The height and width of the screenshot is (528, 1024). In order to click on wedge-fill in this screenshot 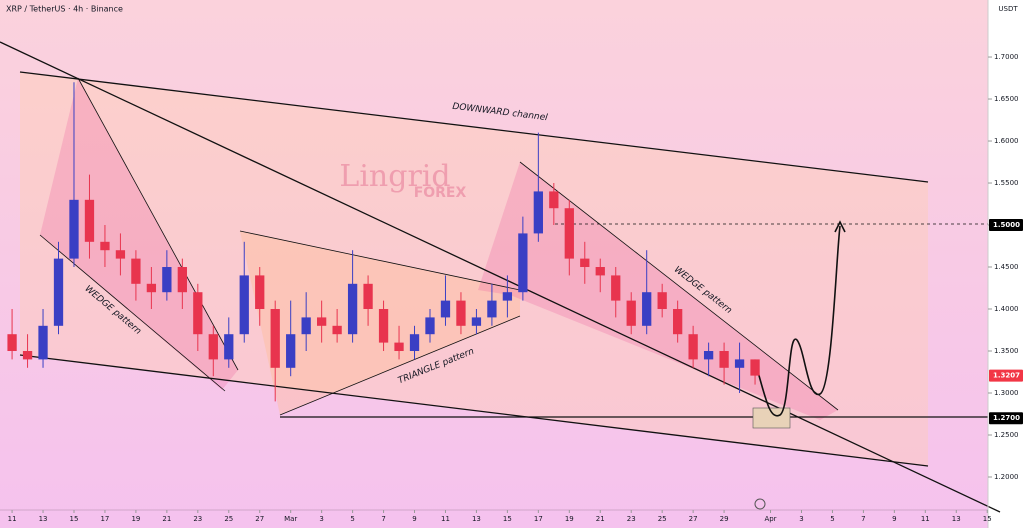, I will do `click(139, 234)`.